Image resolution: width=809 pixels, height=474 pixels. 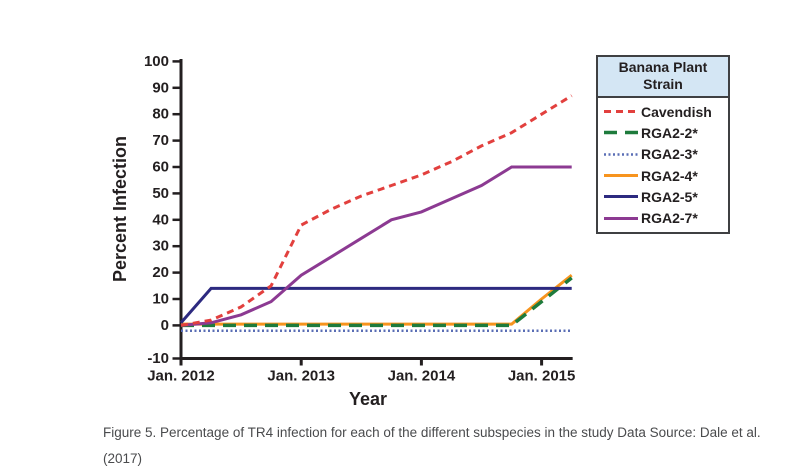 I want to click on legend-title-line1: Banana Plant, so click(x=663, y=67).